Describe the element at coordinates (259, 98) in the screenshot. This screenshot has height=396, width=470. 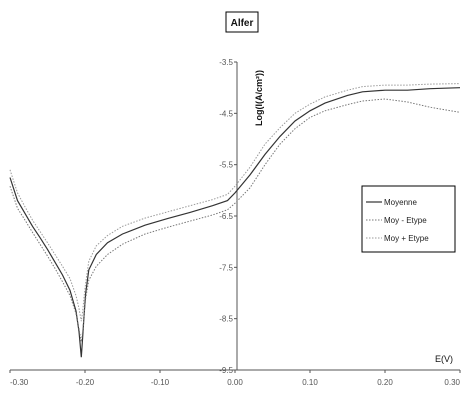
I see `y-axis-label: Log(I(A/cm²))` at that location.